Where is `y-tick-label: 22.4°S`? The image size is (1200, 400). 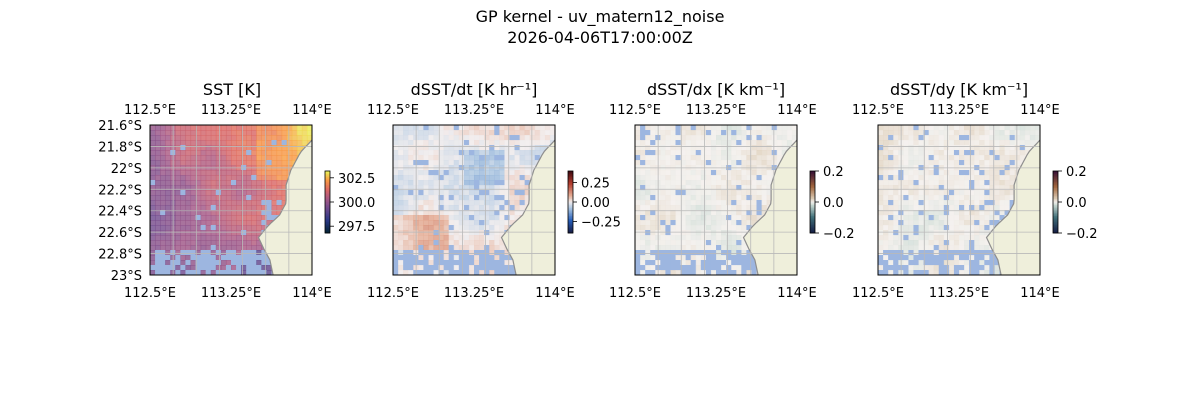
y-tick-label: 22.4°S is located at coordinates (120, 212).